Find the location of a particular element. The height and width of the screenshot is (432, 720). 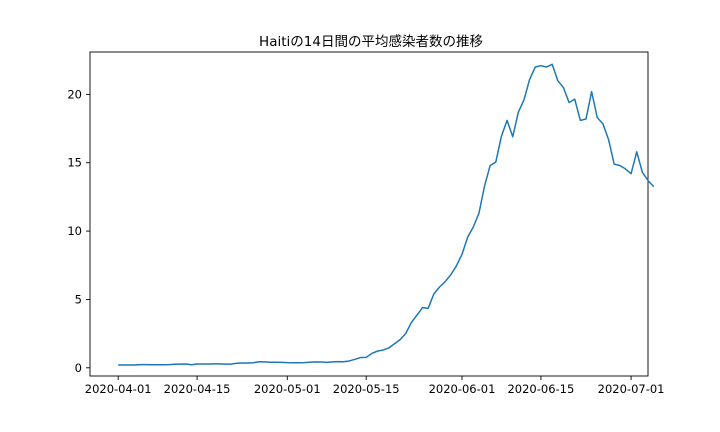

y-tick-label: 5 is located at coordinates (78, 299).